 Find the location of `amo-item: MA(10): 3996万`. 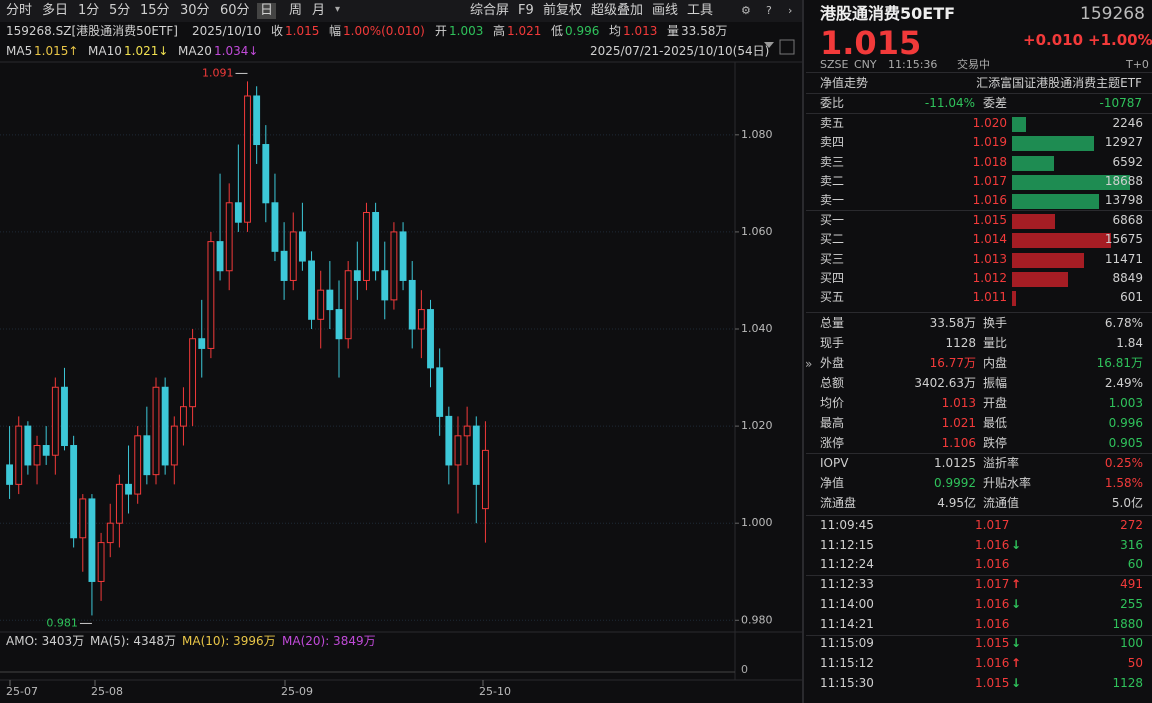

amo-item: MA(10): 3996万 is located at coordinates (229, 641).